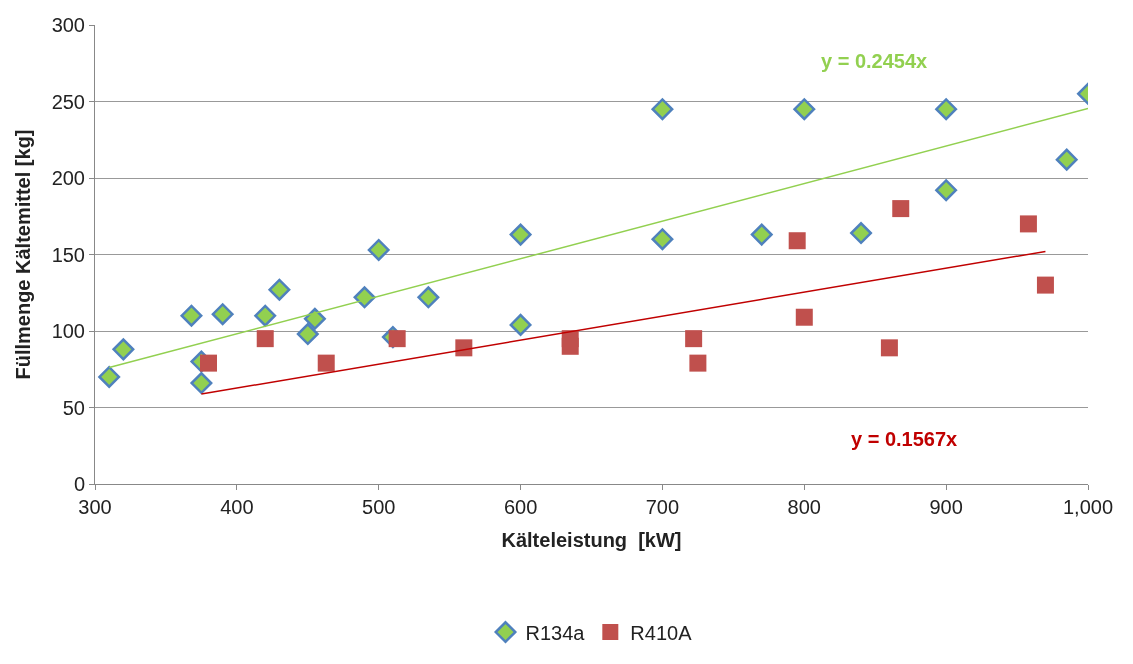 The height and width of the screenshot is (664, 1133). Describe the element at coordinates (874, 61) in the screenshot. I see `annotation: y = 0.2454x` at that location.